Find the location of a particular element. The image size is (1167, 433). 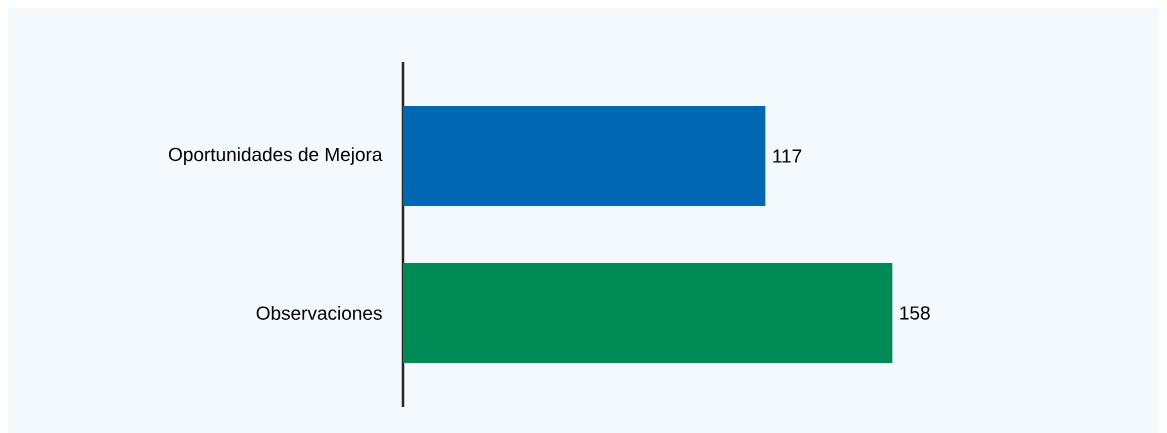

data-label: 117 is located at coordinates (787, 156).